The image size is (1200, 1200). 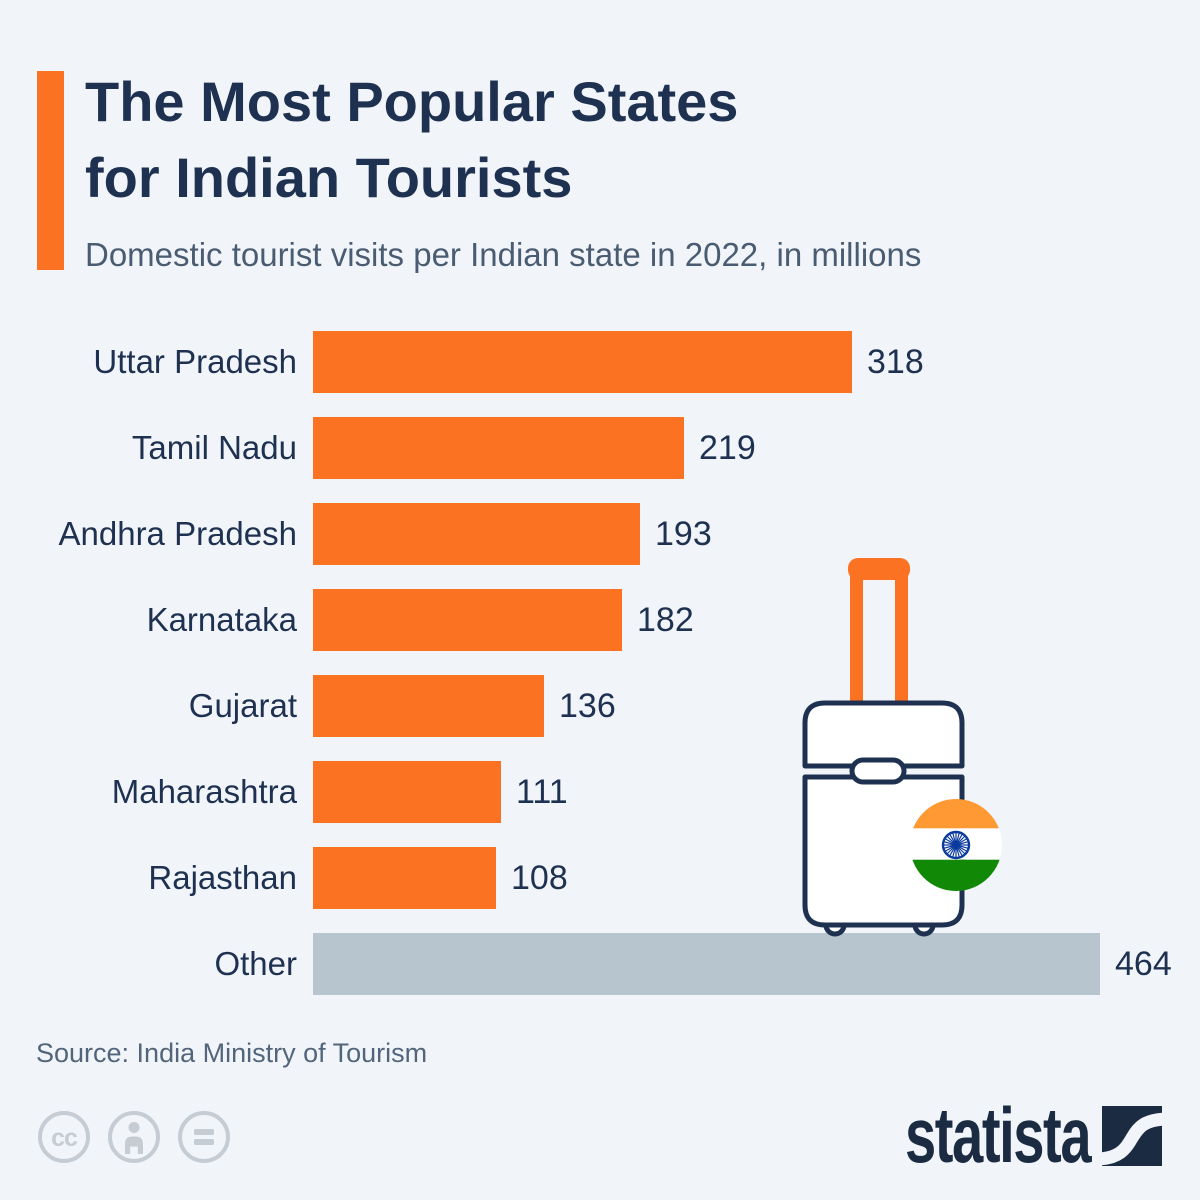 I want to click on bar-uttar-pradesh, so click(x=582, y=362).